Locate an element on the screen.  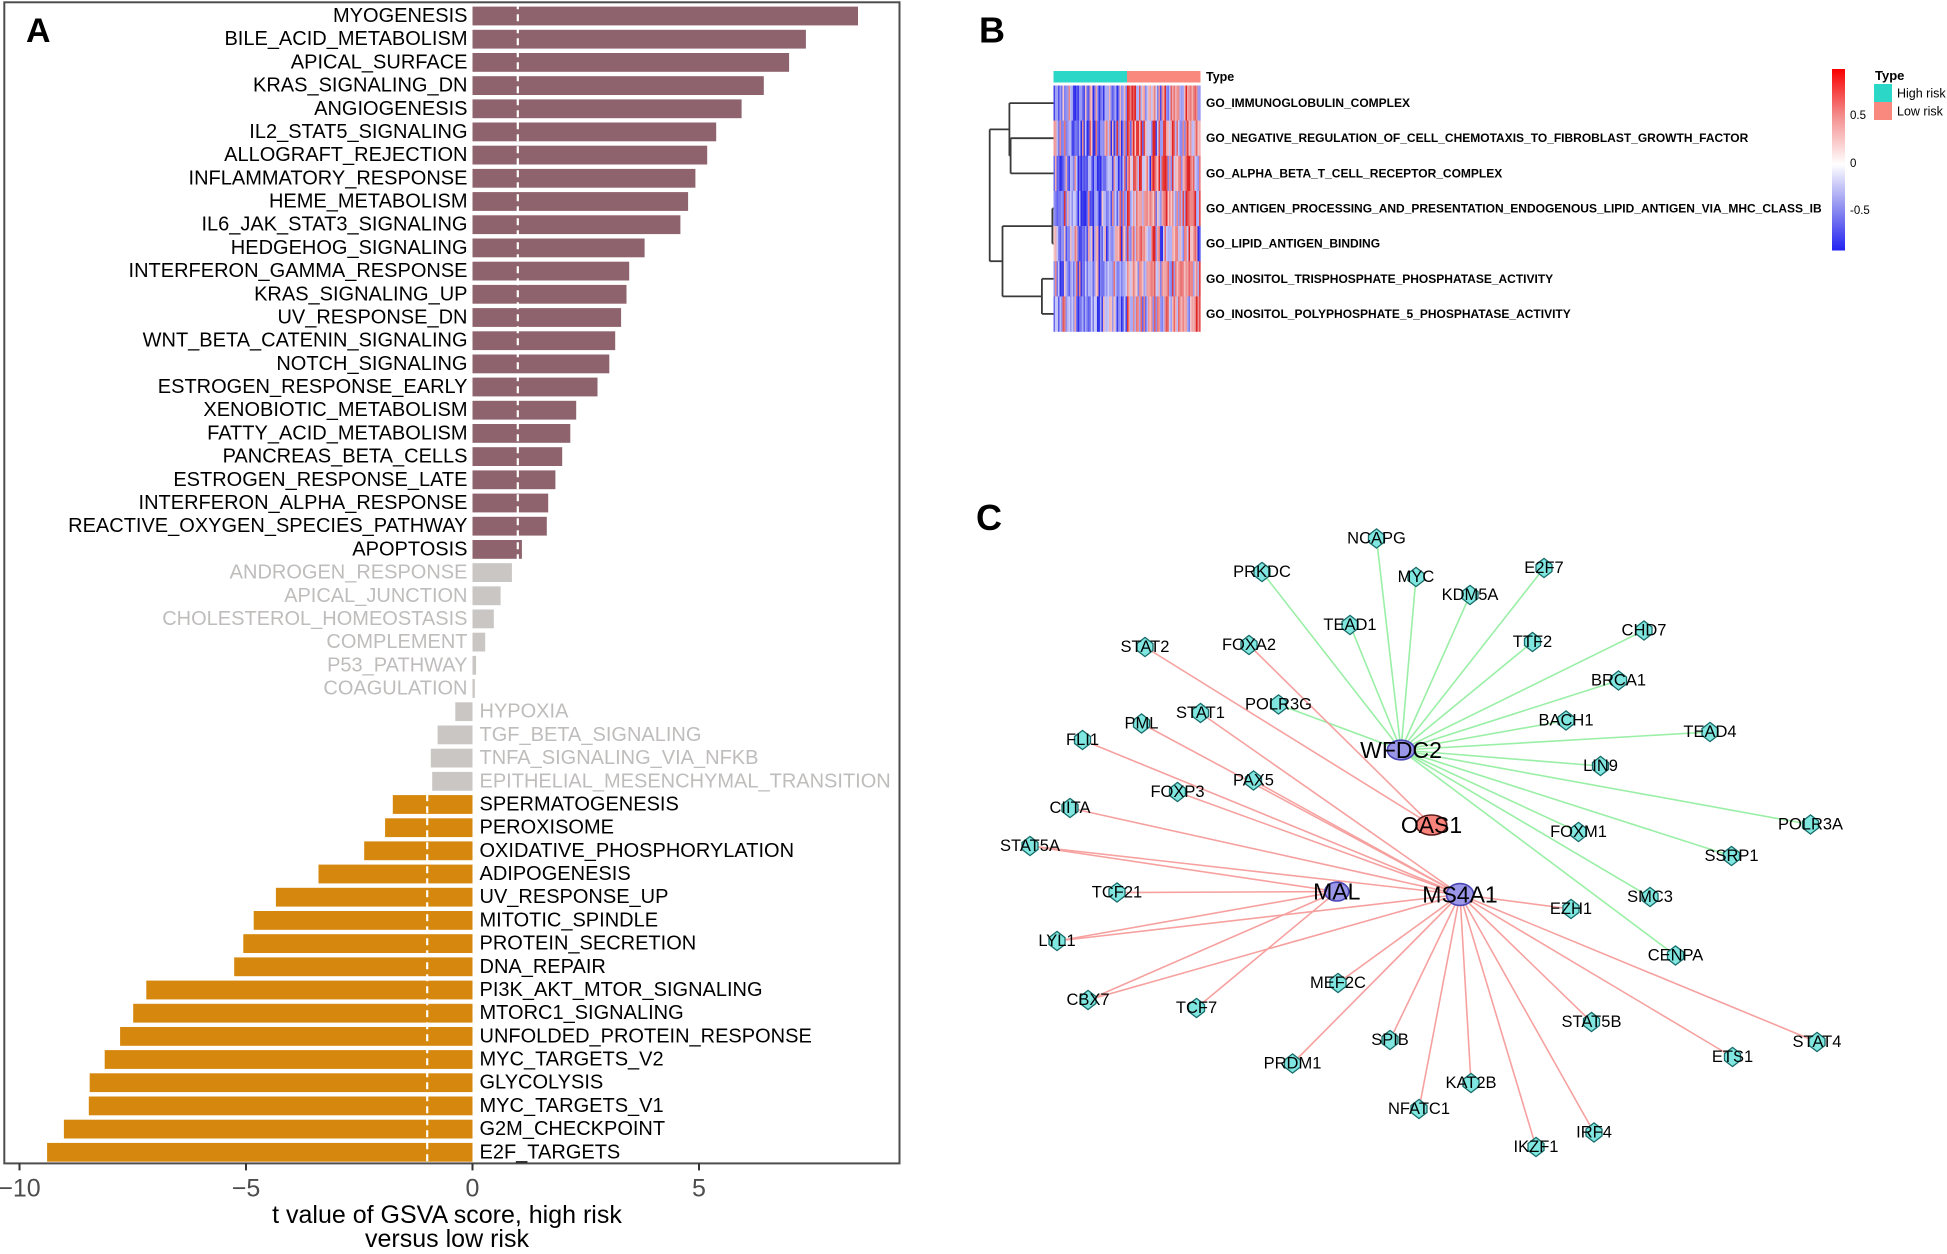
svg-text: LYL1 is located at coordinates (1056, 941).